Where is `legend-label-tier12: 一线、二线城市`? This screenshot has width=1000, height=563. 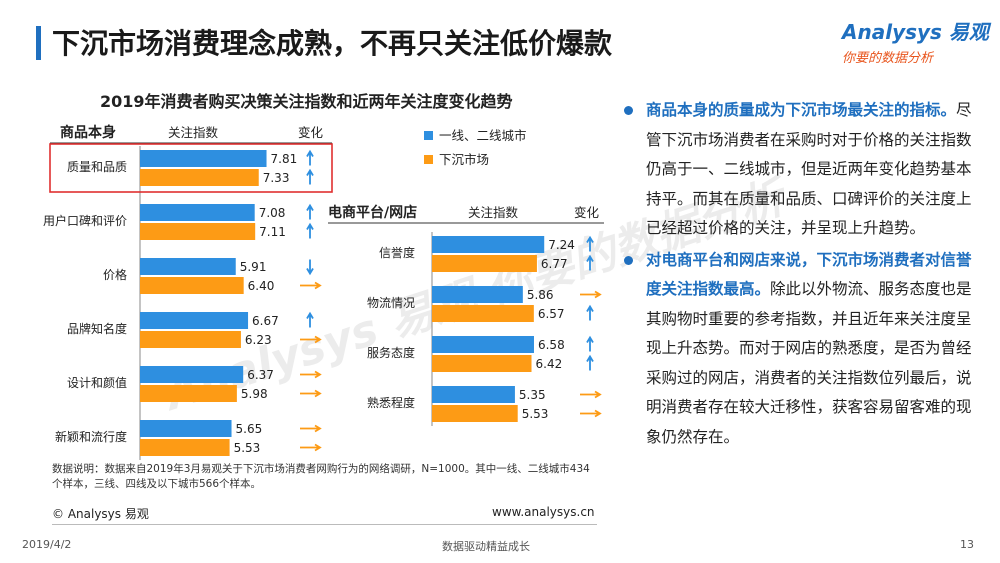 legend-label-tier12: 一线、二线城市 is located at coordinates (483, 135).